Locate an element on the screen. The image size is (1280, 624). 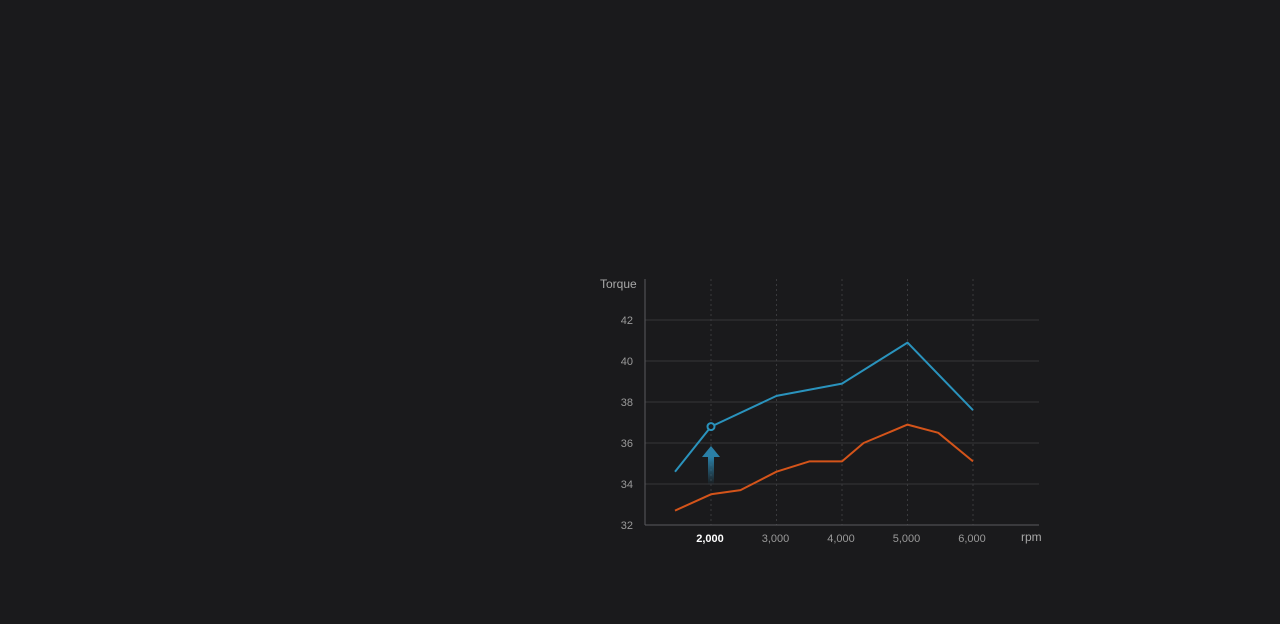
hover-point-marker is located at coordinates (711, 427).